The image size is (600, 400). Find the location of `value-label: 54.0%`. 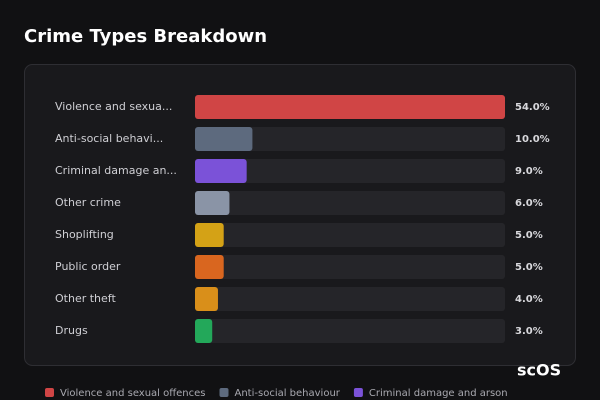

value-label: 54.0% is located at coordinates (532, 107).